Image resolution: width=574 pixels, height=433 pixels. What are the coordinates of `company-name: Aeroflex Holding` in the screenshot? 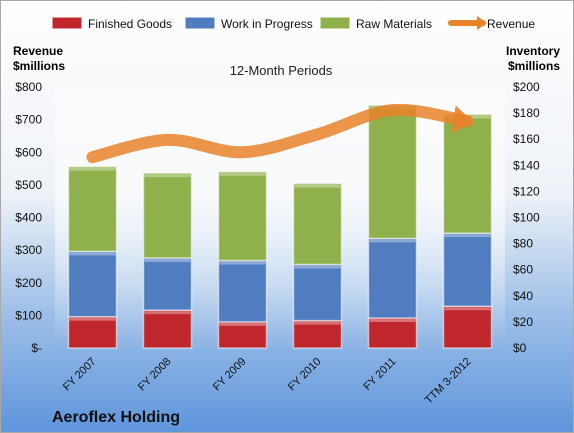 It's located at (116, 417).